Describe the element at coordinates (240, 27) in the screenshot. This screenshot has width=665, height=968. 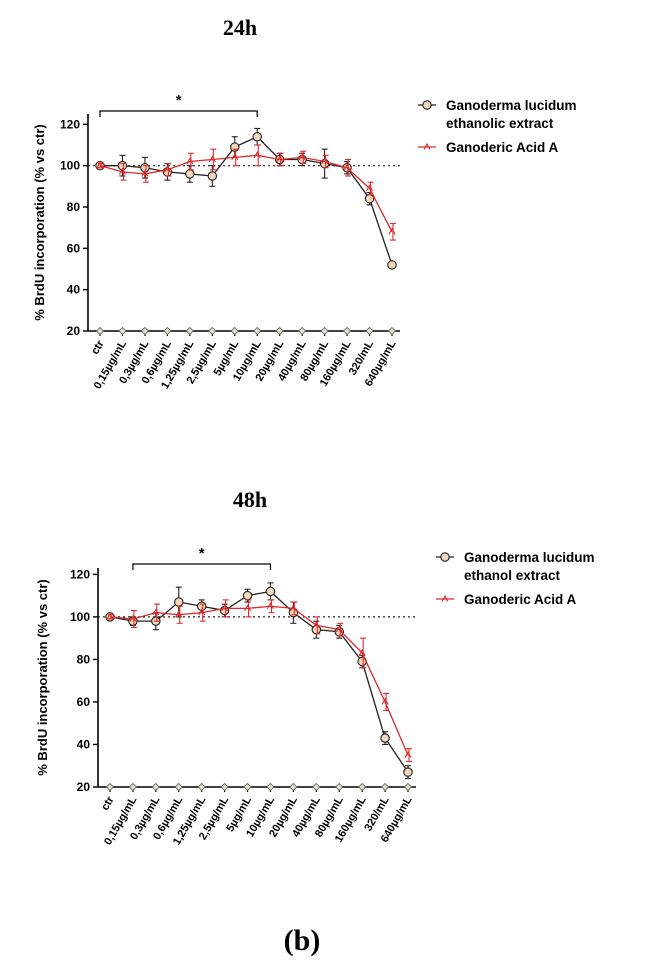
I see `chart-title: 24h` at that location.